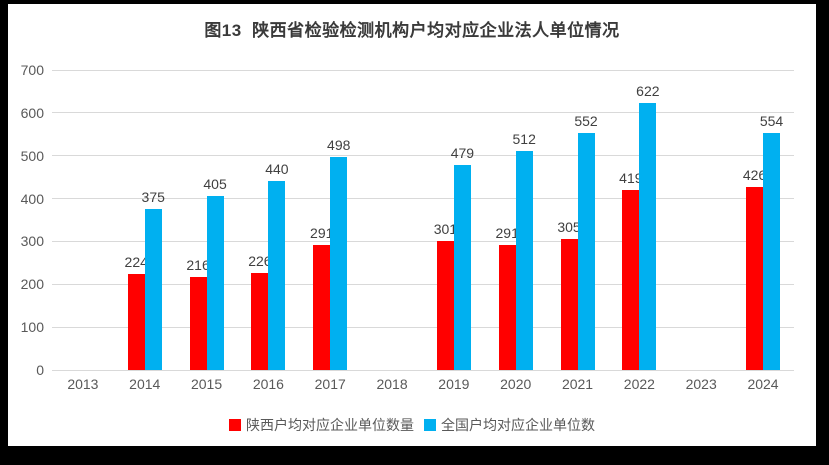 This screenshot has height=465, width=829. What do you see at coordinates (771, 120) in the screenshot?
I see `value-label-national-2024: 554` at bounding box center [771, 120].